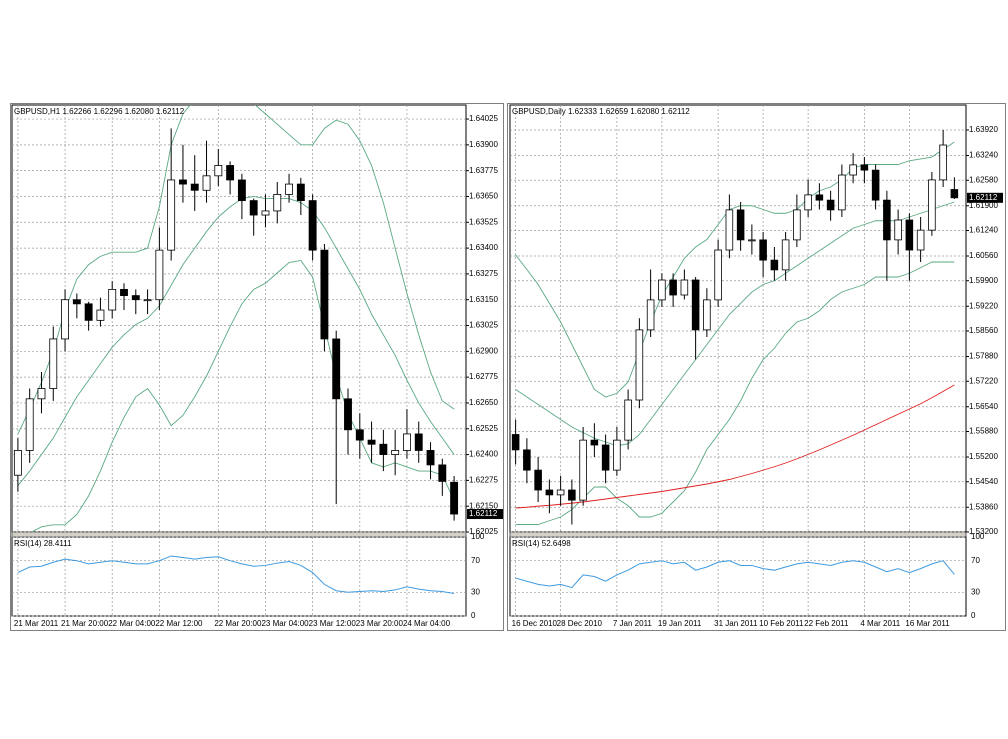  What do you see at coordinates (541, 543) in the screenshot?
I see `rsi-title: RSI(14) 52.6498` at bounding box center [541, 543].